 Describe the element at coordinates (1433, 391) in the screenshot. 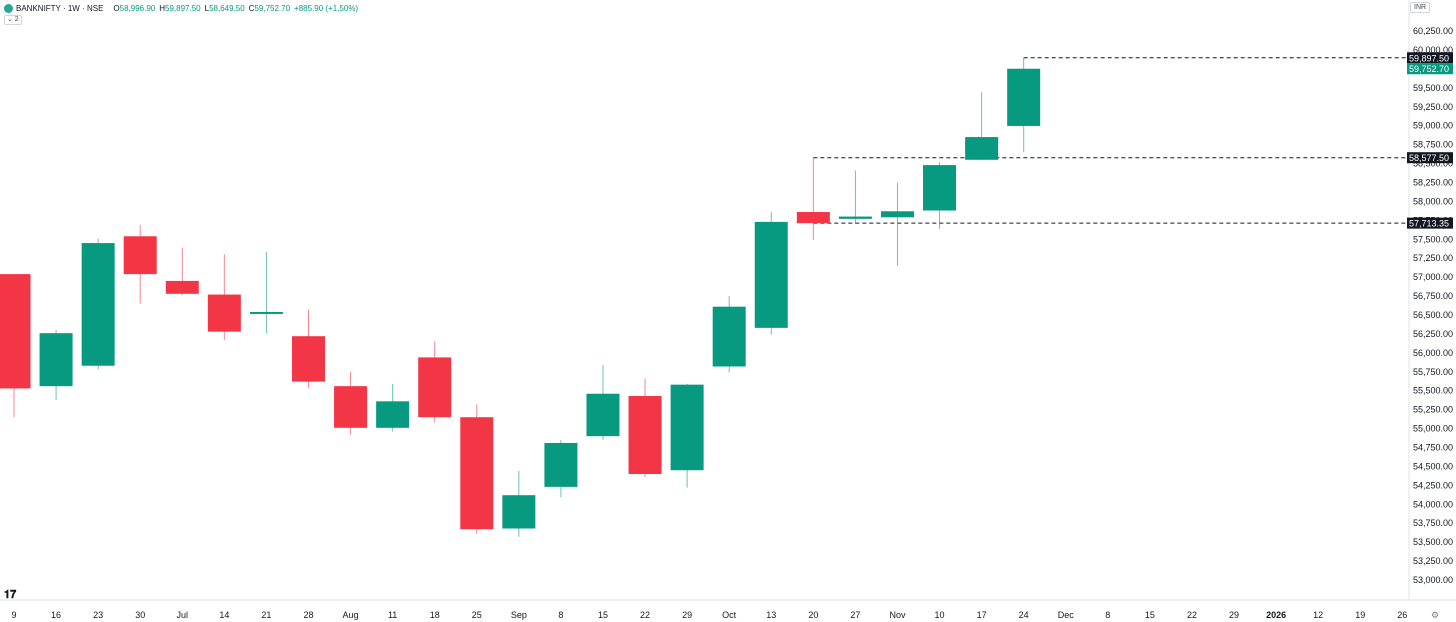

I see `y-tick-label: 55,500.00` at that location.